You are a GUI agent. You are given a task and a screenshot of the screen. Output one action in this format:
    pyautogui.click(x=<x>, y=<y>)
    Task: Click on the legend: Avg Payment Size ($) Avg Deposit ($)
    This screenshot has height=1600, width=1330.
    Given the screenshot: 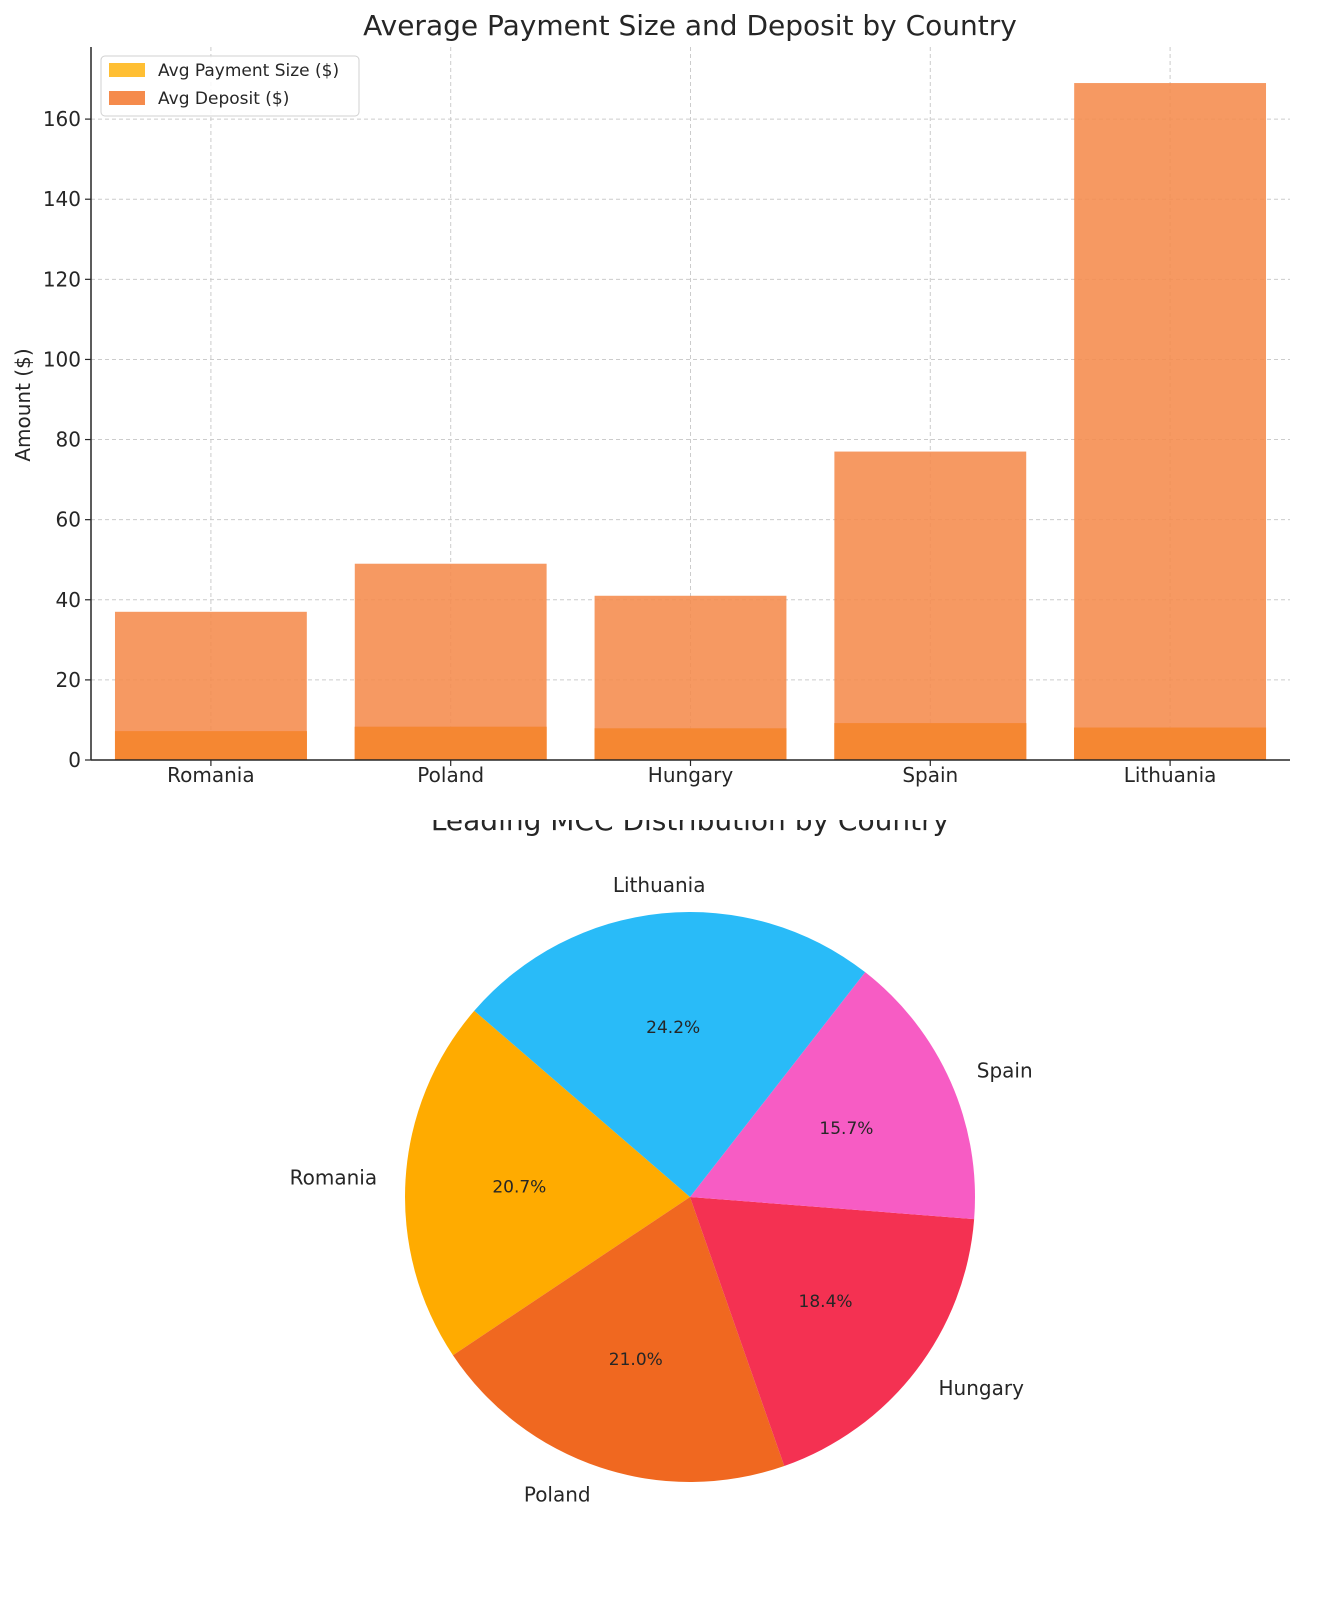 What is the action you would take?
    pyautogui.click(x=230, y=86)
    